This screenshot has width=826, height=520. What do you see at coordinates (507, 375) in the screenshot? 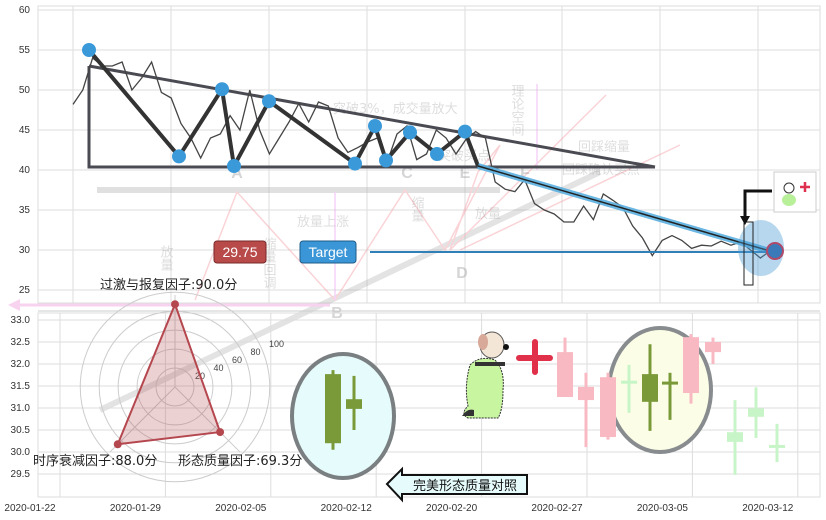
I see `dog-mascot-icon` at bounding box center [507, 375].